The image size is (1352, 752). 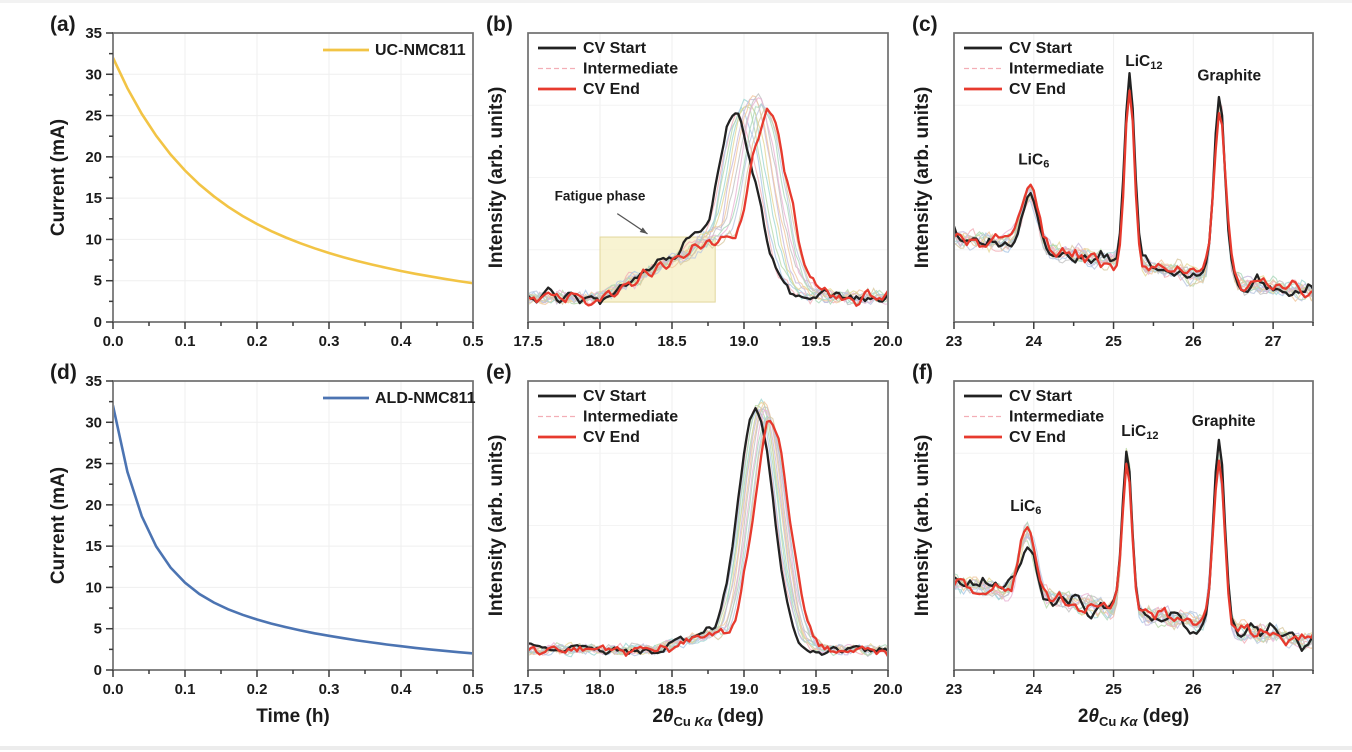 I want to click on y-axis-label: Current (mA), so click(x=58, y=177).